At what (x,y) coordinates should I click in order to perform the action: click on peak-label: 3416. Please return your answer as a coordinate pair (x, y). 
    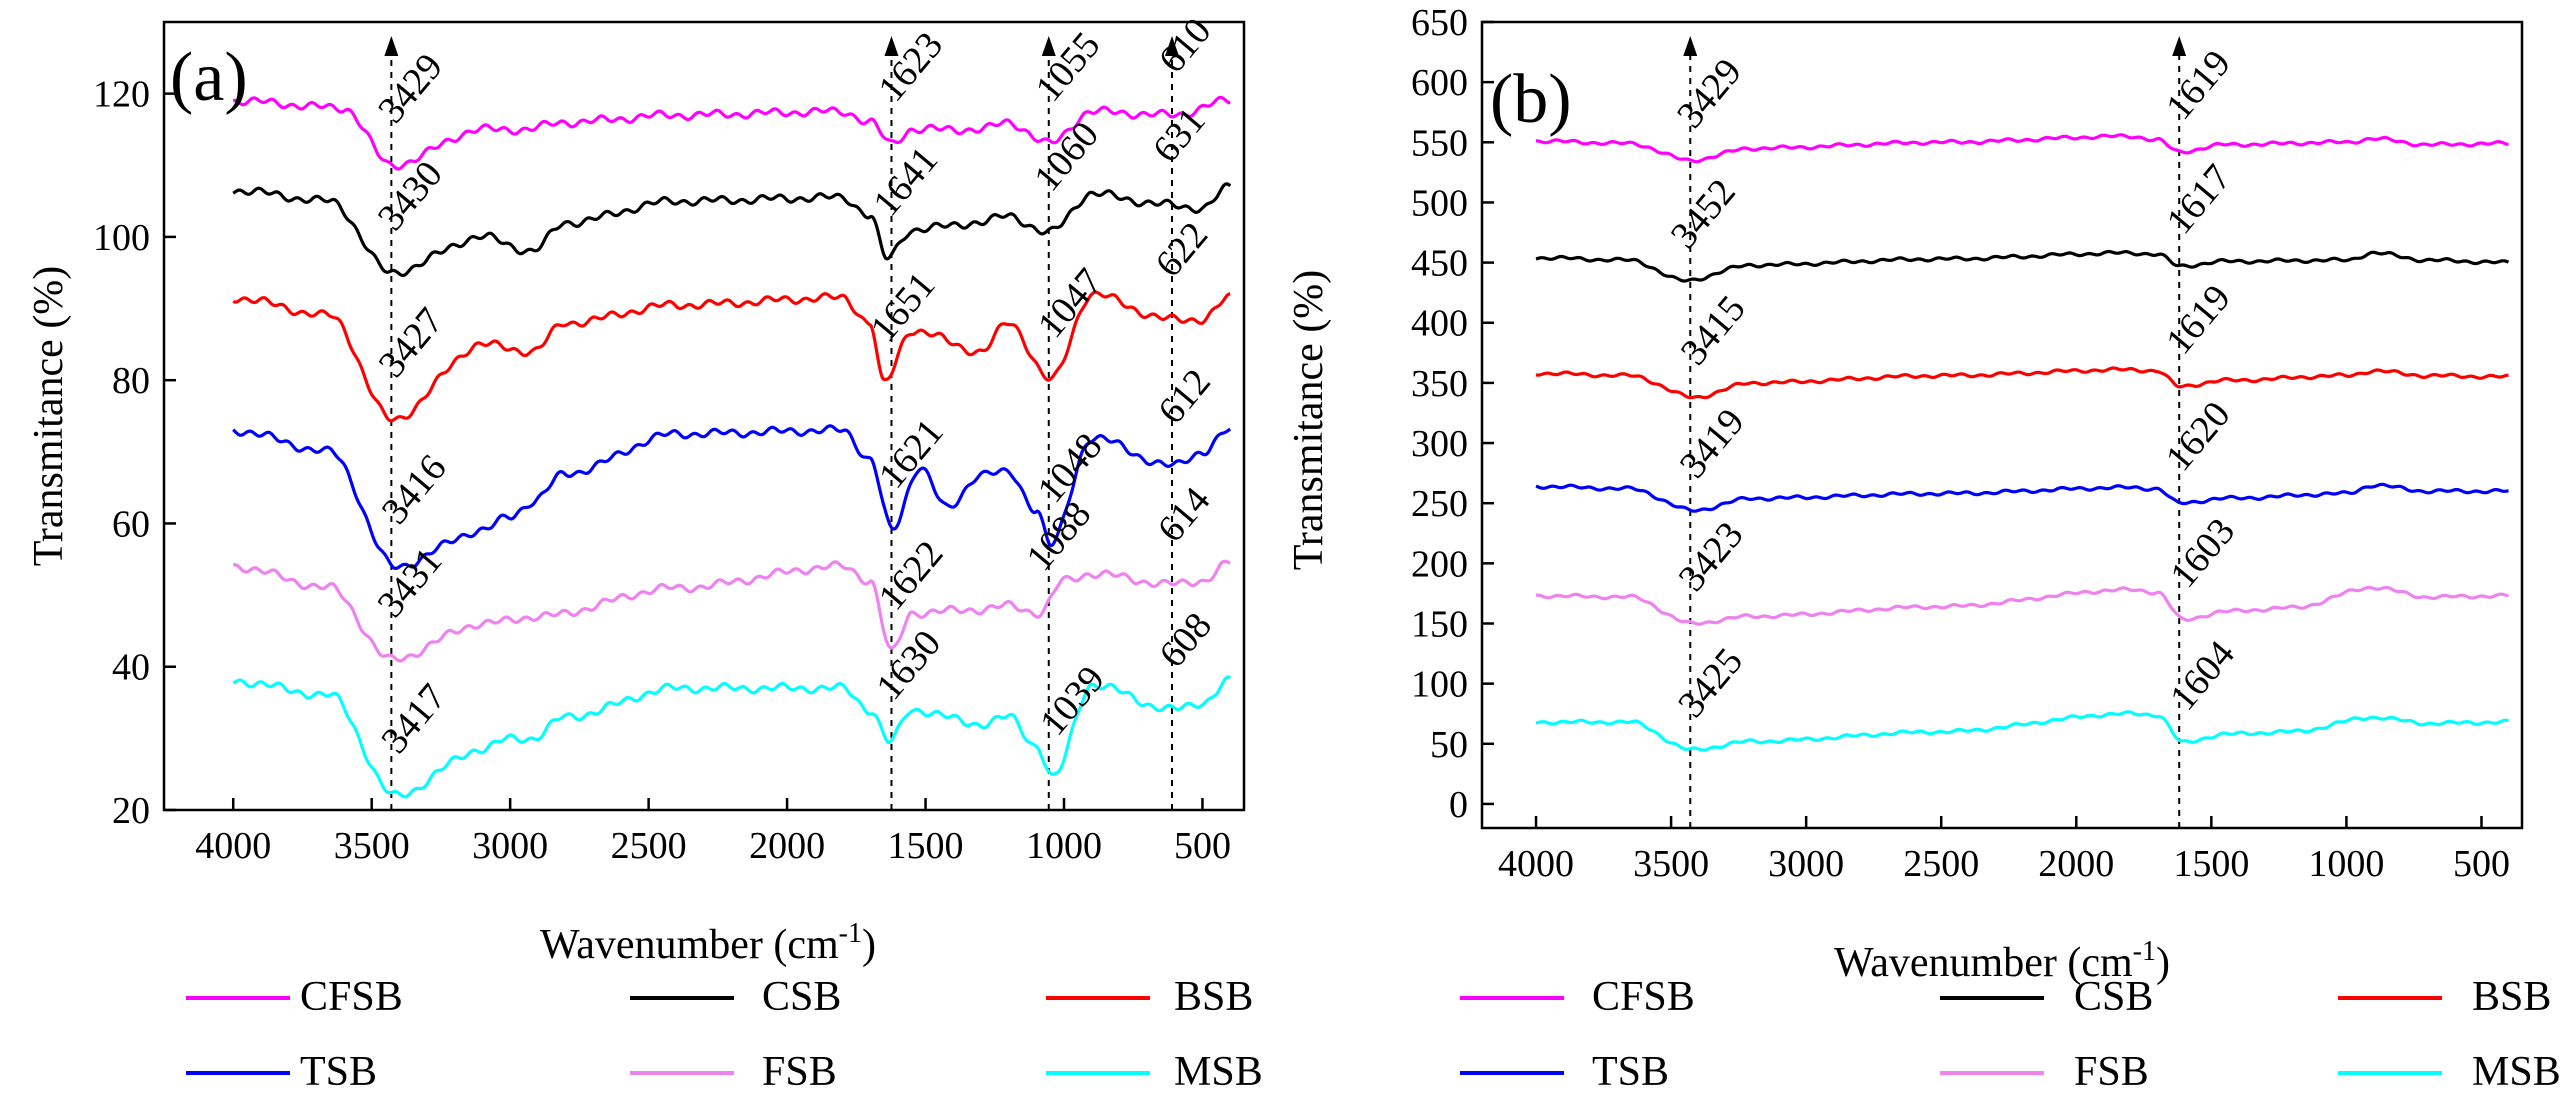
    Looking at the image, I should click on (414, 489).